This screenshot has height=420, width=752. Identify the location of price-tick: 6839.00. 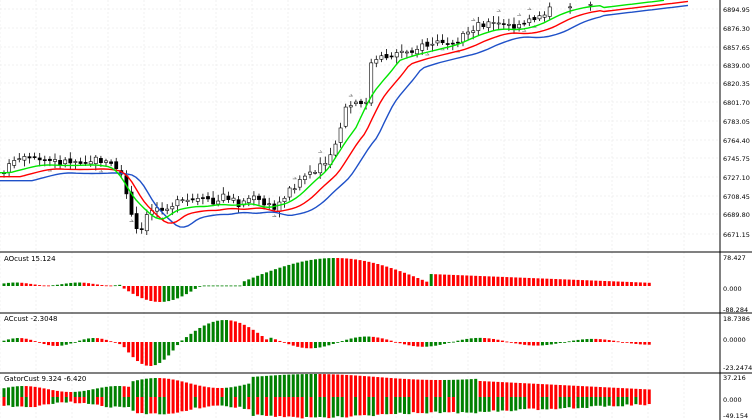
(736, 66).